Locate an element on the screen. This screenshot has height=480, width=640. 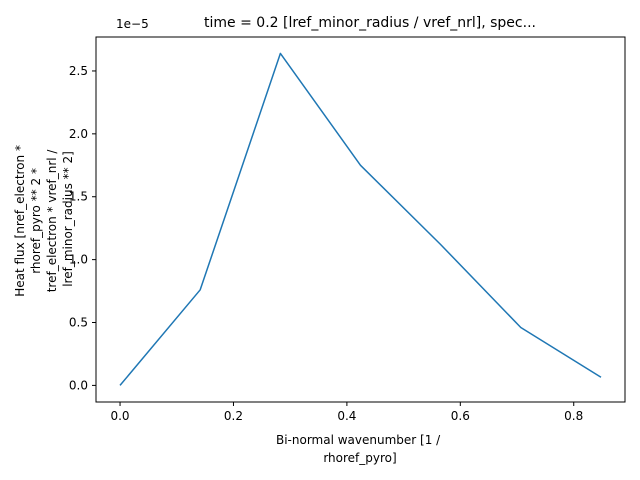
x-axis-label-line-1: Bi-normal wavenumber [1 / is located at coordinates (358, 440).